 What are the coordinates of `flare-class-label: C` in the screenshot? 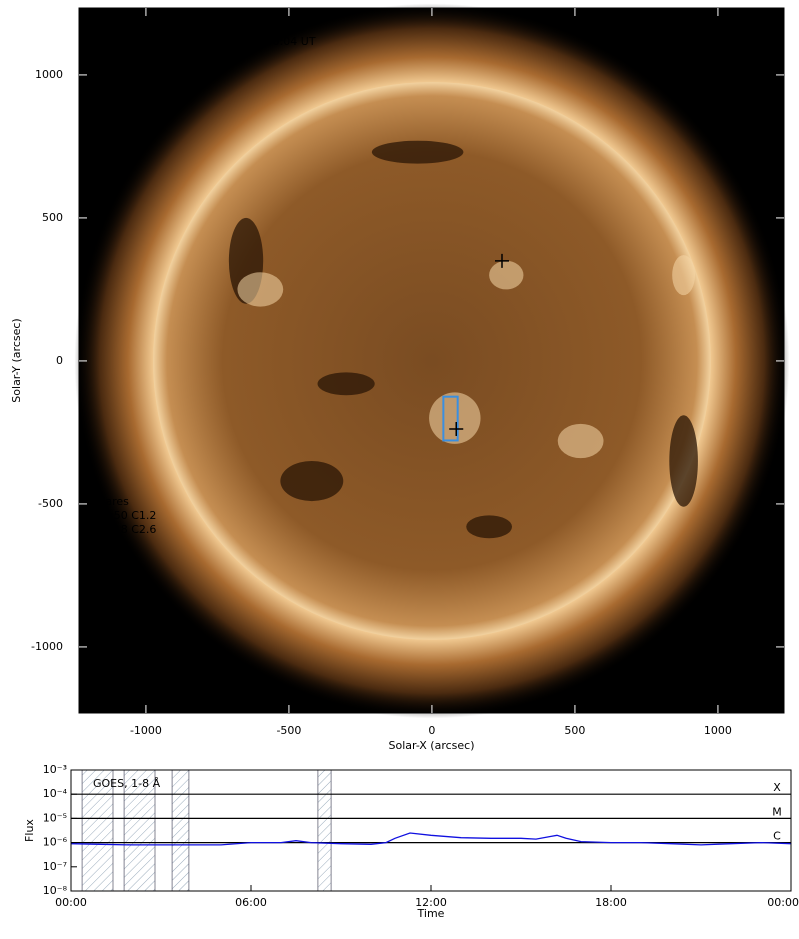 It's located at (777, 836).